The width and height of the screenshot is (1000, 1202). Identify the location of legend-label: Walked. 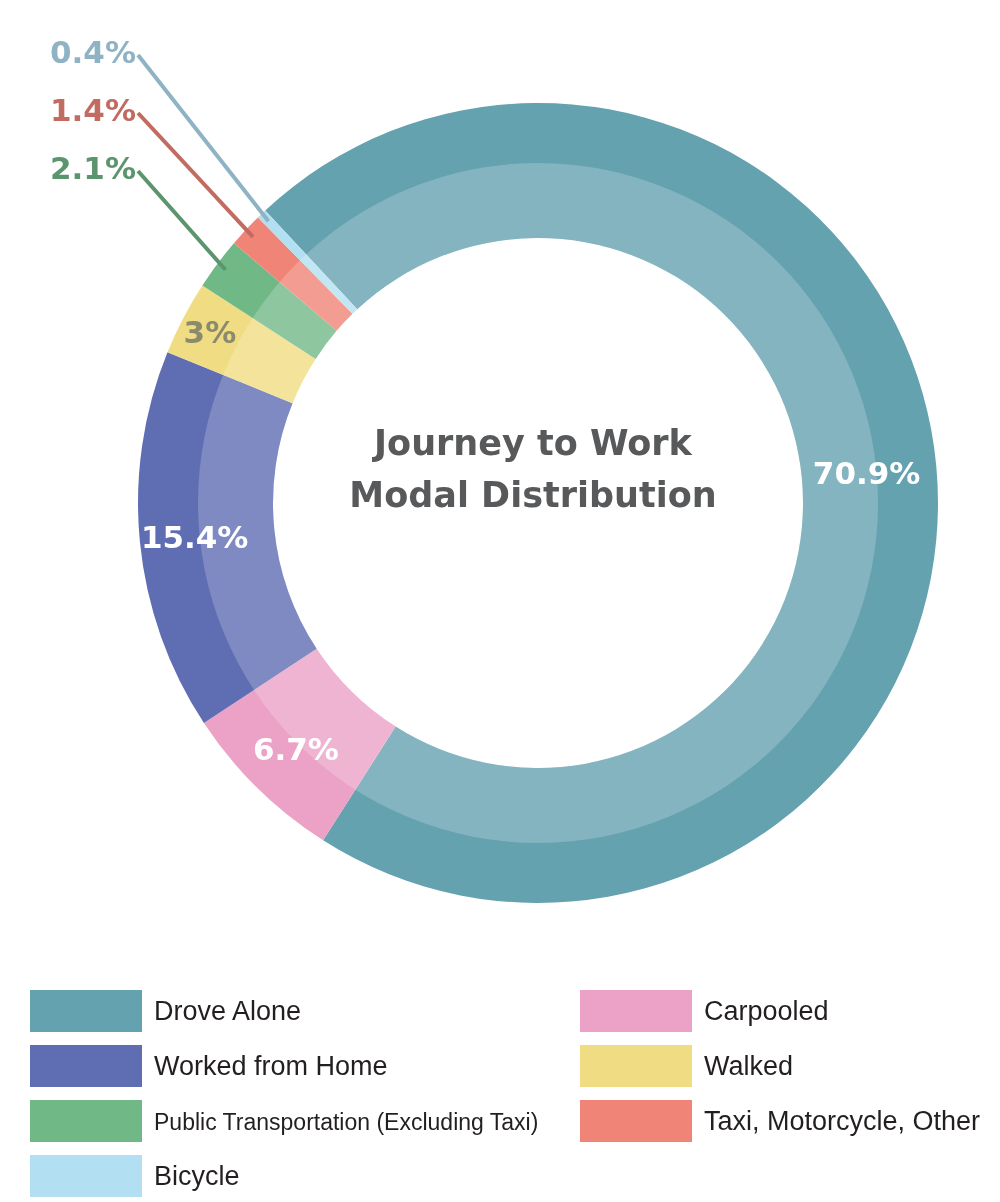
(749, 1066).